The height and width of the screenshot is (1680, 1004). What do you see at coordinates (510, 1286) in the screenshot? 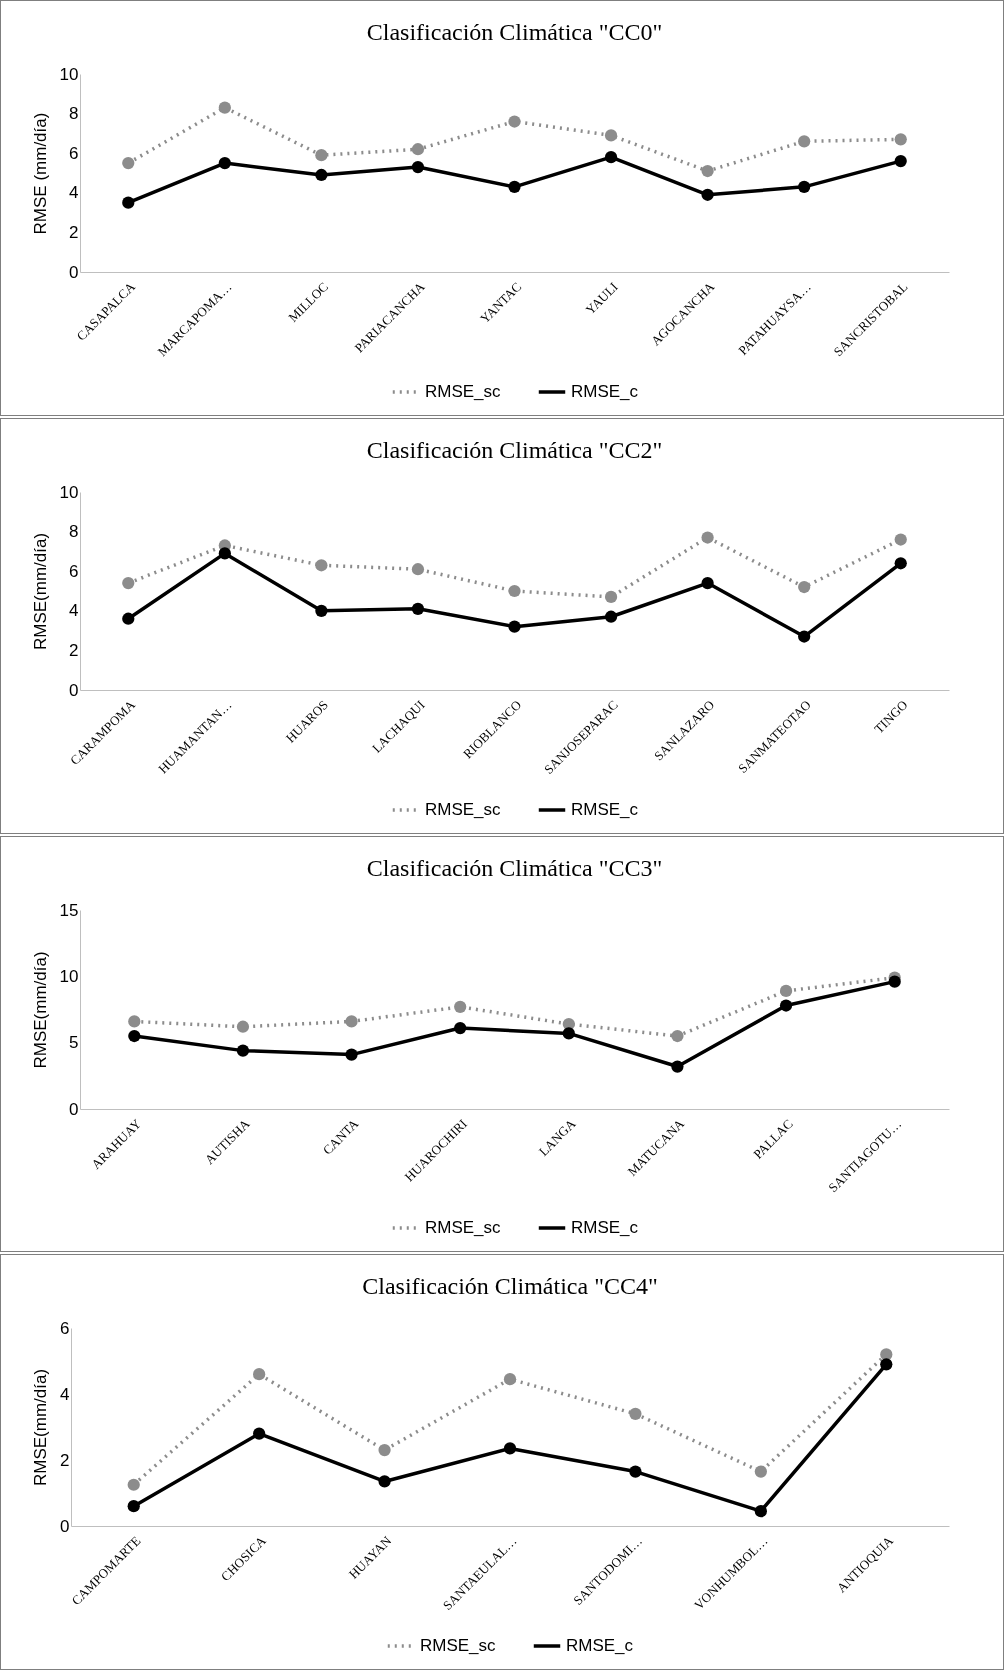
I see `chart-title: Clasificación Climática "CC4"` at bounding box center [510, 1286].